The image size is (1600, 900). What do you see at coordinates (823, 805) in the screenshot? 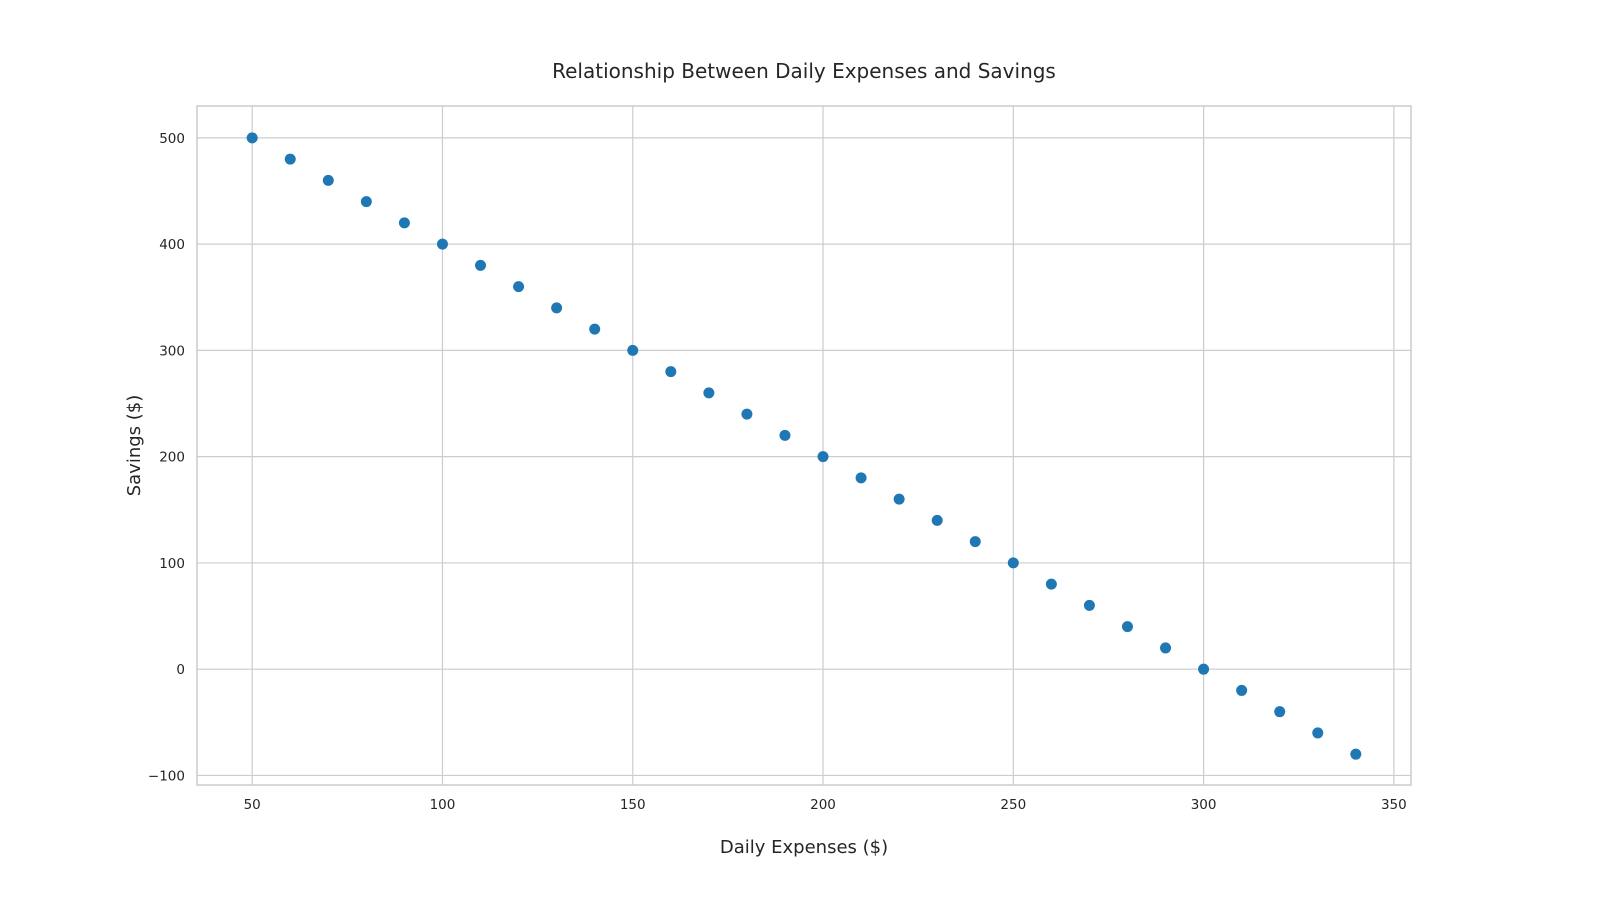
I see `x-tick-label: 200` at bounding box center [823, 805].